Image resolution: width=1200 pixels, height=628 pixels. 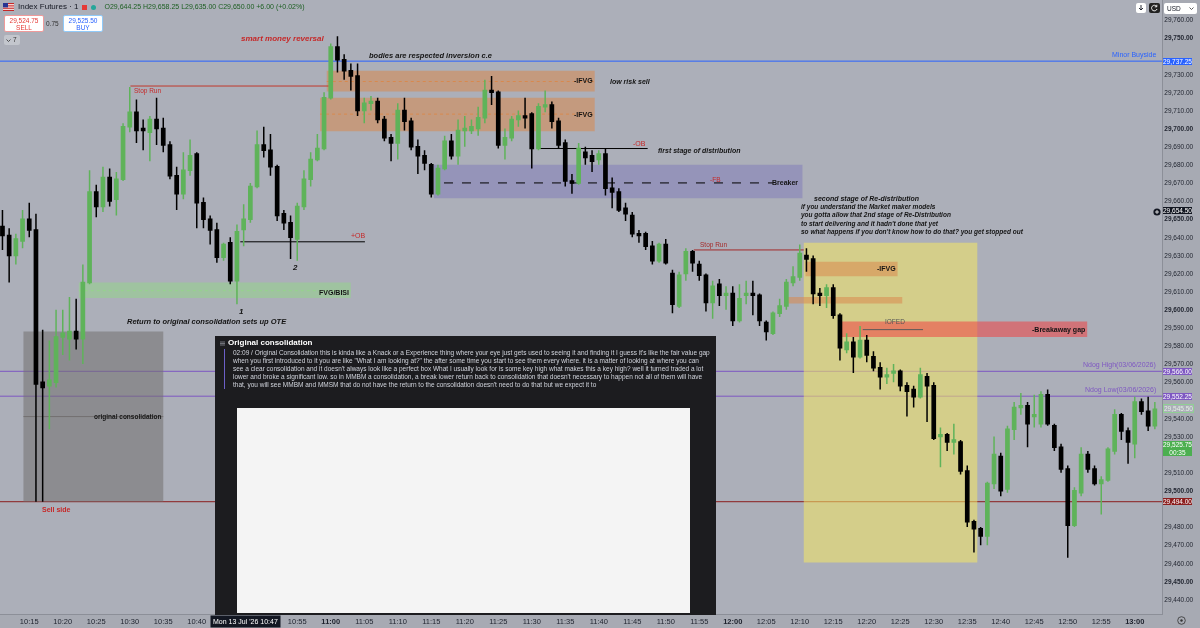 I want to click on annotation: Original consolidation, so click(x=270, y=343).